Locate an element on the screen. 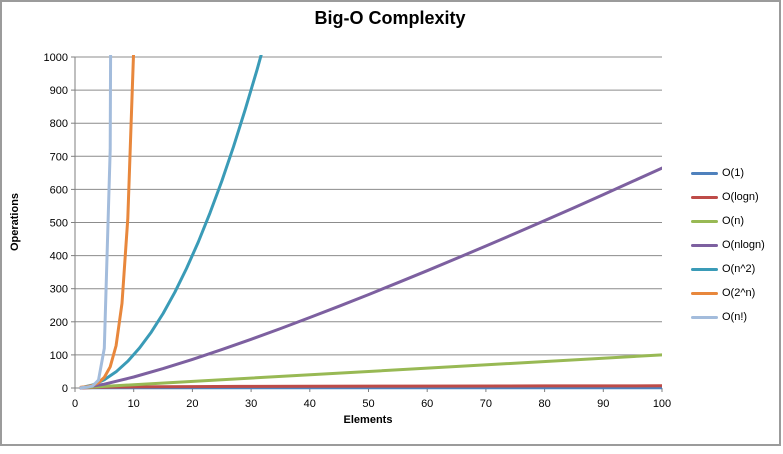  legend-label: O(n!) is located at coordinates (735, 317).